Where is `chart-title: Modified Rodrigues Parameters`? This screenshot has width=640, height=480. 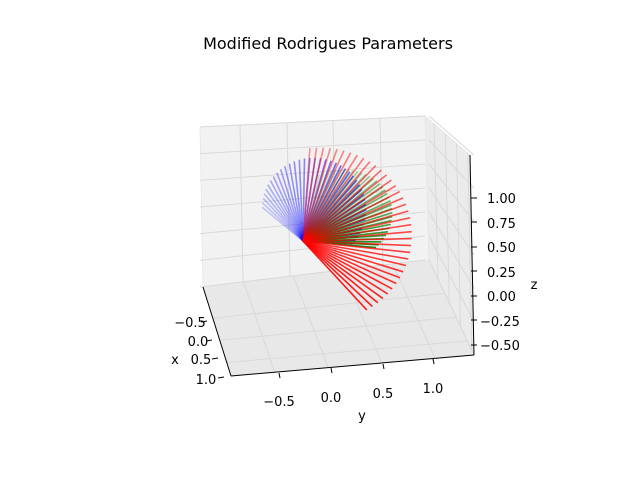 chart-title: Modified Rodrigues Parameters is located at coordinates (328, 43).